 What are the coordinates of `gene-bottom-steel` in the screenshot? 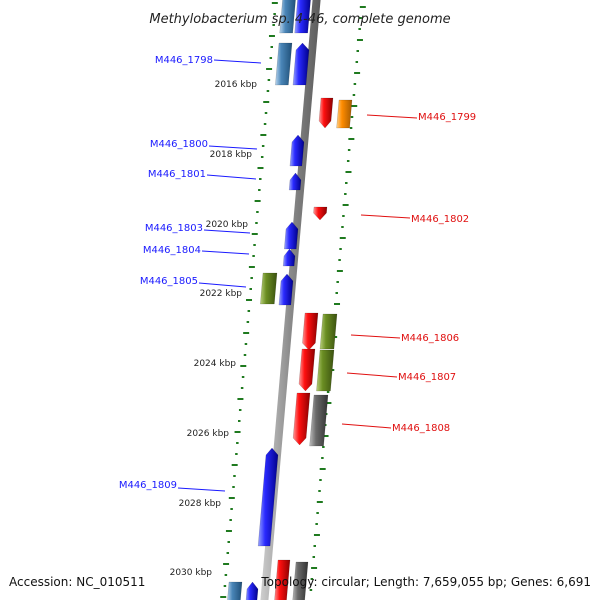 It's located at (235, 590).